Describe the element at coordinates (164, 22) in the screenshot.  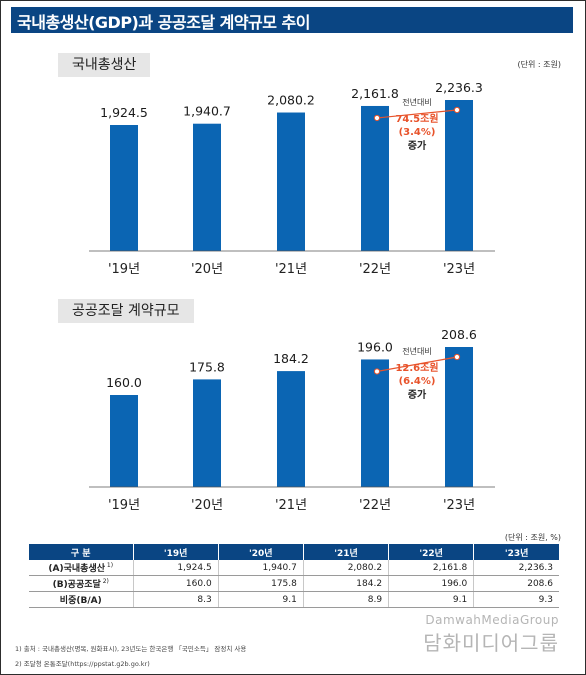
I see `page-title: 국내총생산(GDP)과 공공조달 계약규모 추이` at that location.